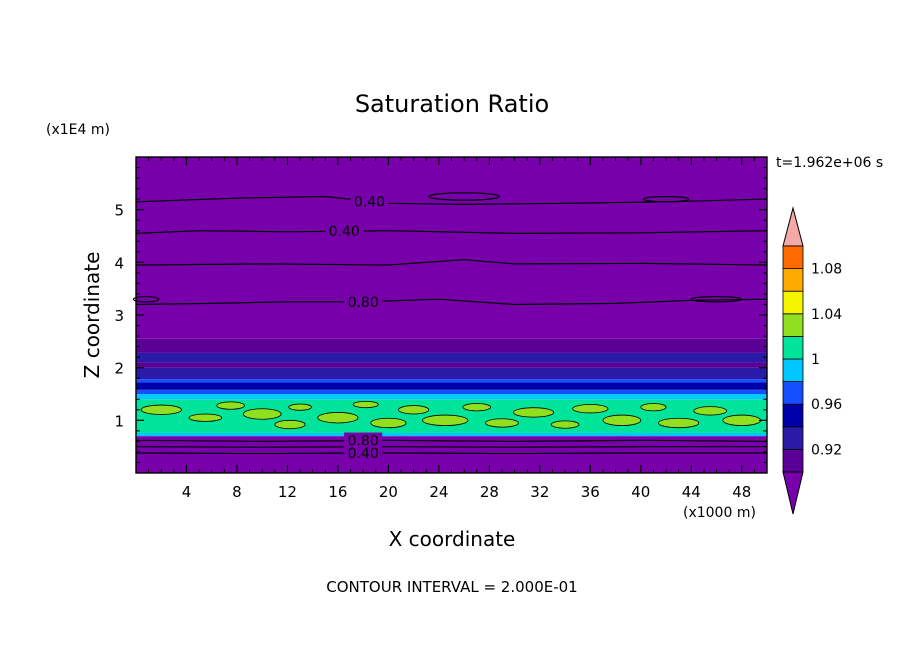  Describe the element at coordinates (815, 360) in the screenshot. I see `colorbar-label-2: 1` at that location.